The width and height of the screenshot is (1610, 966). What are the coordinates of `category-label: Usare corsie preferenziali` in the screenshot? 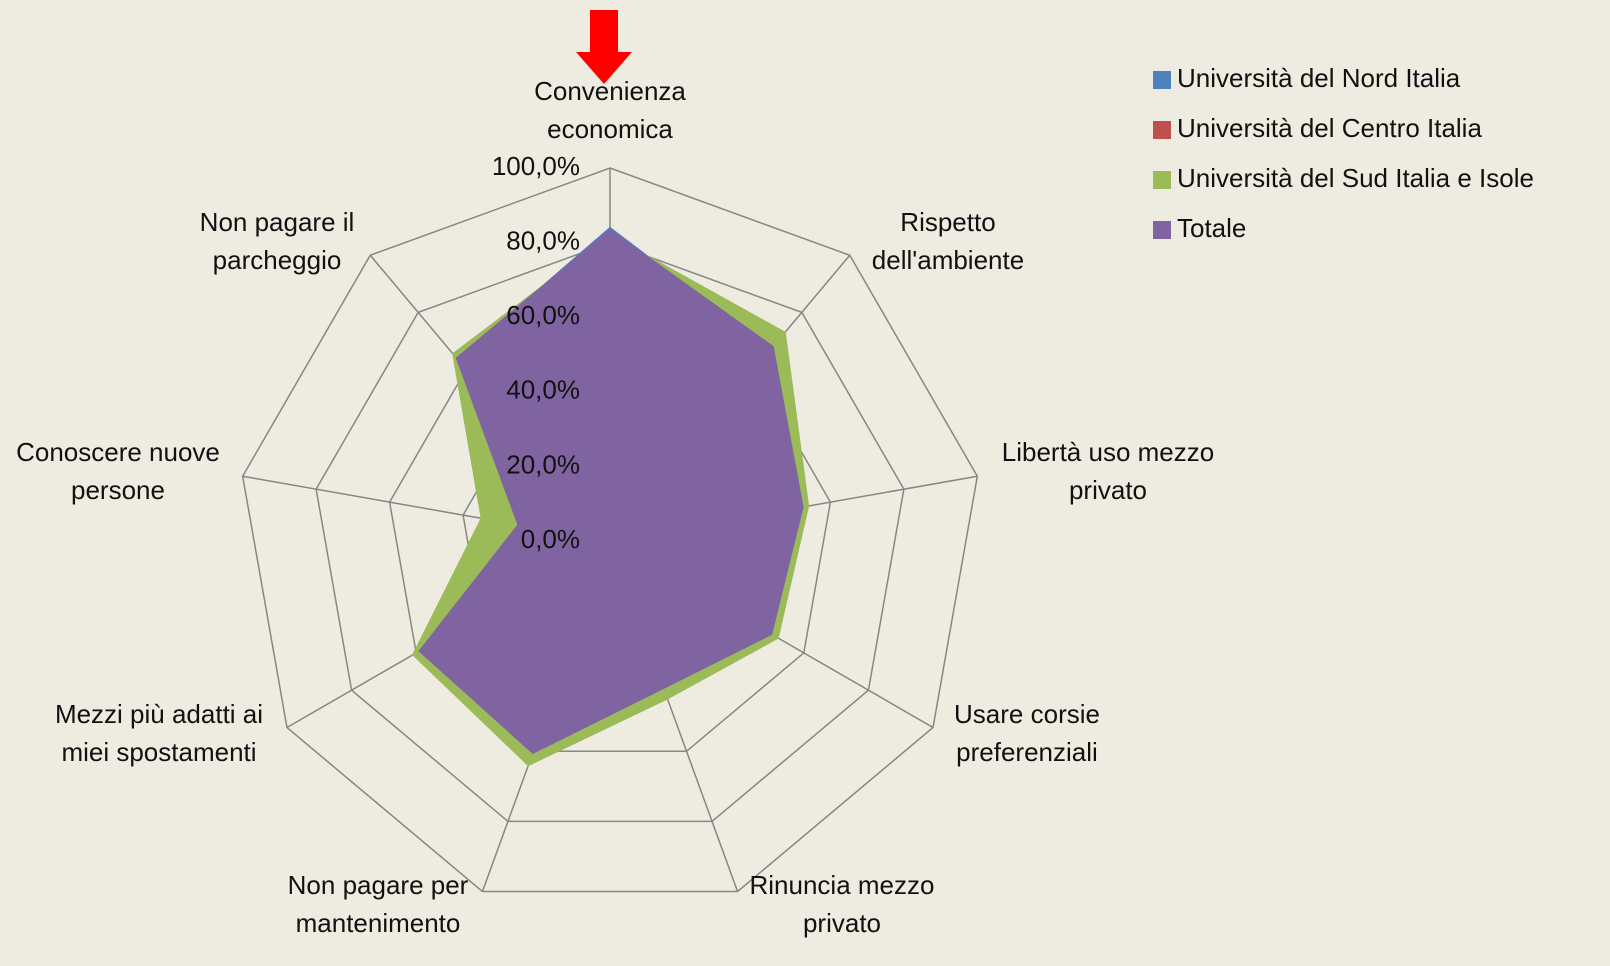 It's located at (1027, 733).